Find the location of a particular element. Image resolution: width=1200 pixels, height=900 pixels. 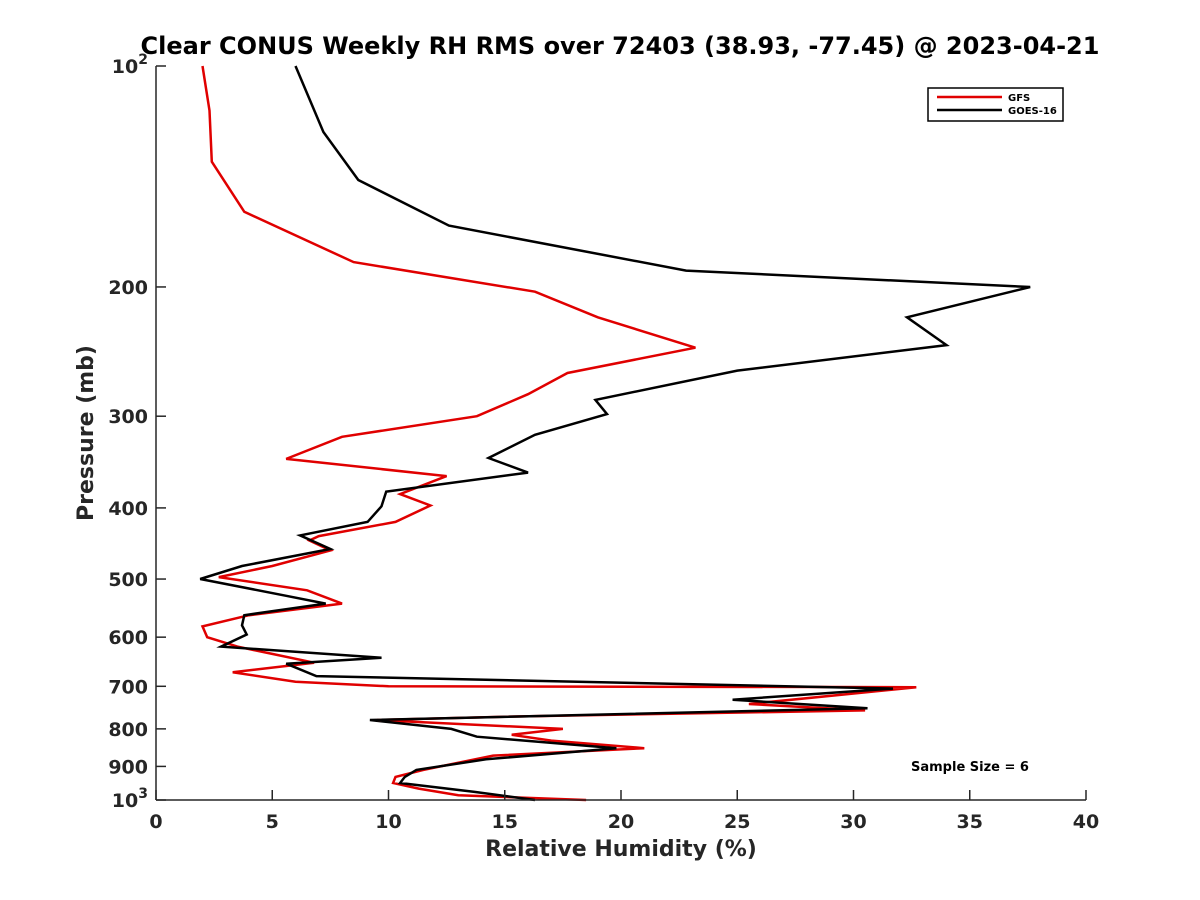

y-tick-label: 900 is located at coordinates (128, 767).